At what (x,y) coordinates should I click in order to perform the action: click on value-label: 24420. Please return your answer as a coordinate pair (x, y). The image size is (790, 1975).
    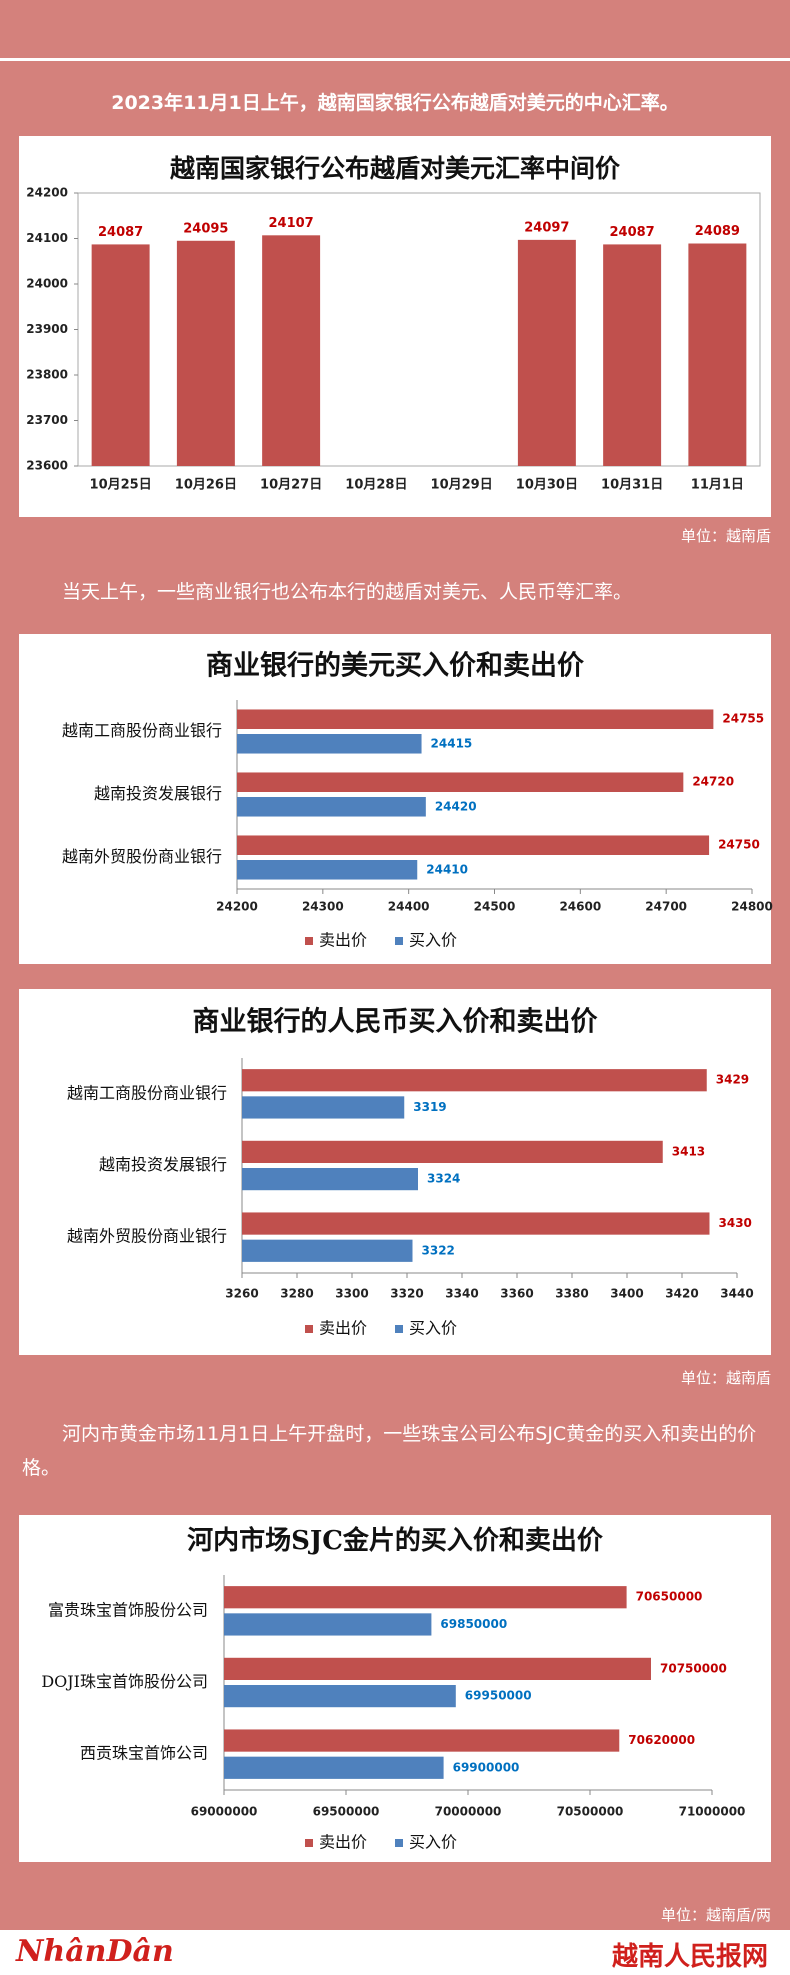
    Looking at the image, I should click on (456, 806).